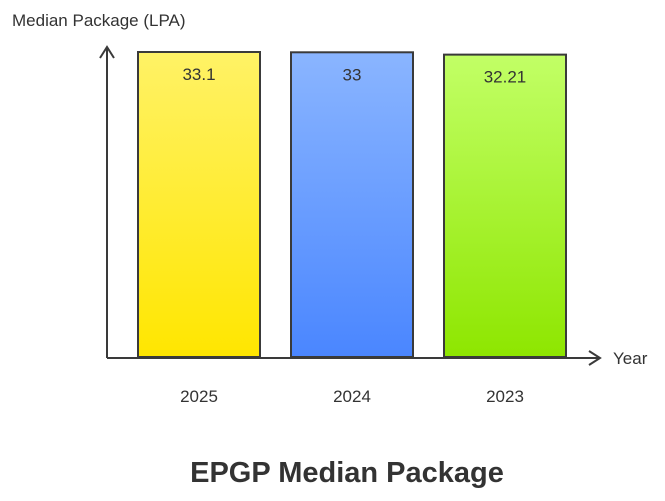 This screenshot has height=501, width=665. Describe the element at coordinates (505, 396) in the screenshot. I see `x-tick-label-2023: 2023` at that location.